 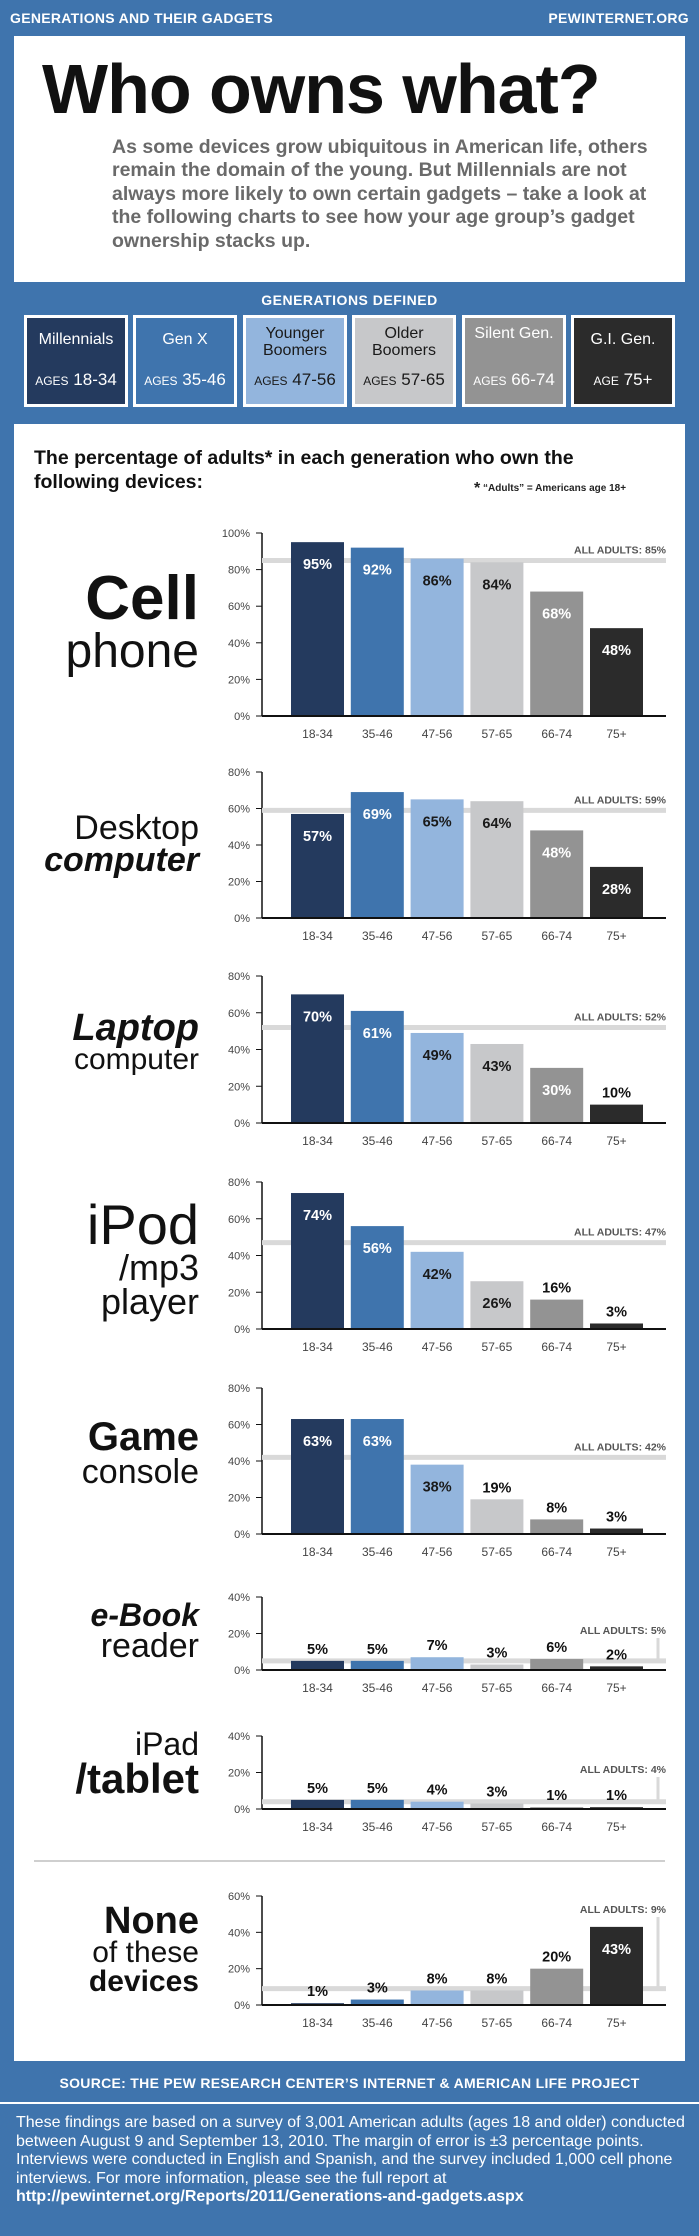 I want to click on bar-value-label: 57%, so click(x=317, y=837).